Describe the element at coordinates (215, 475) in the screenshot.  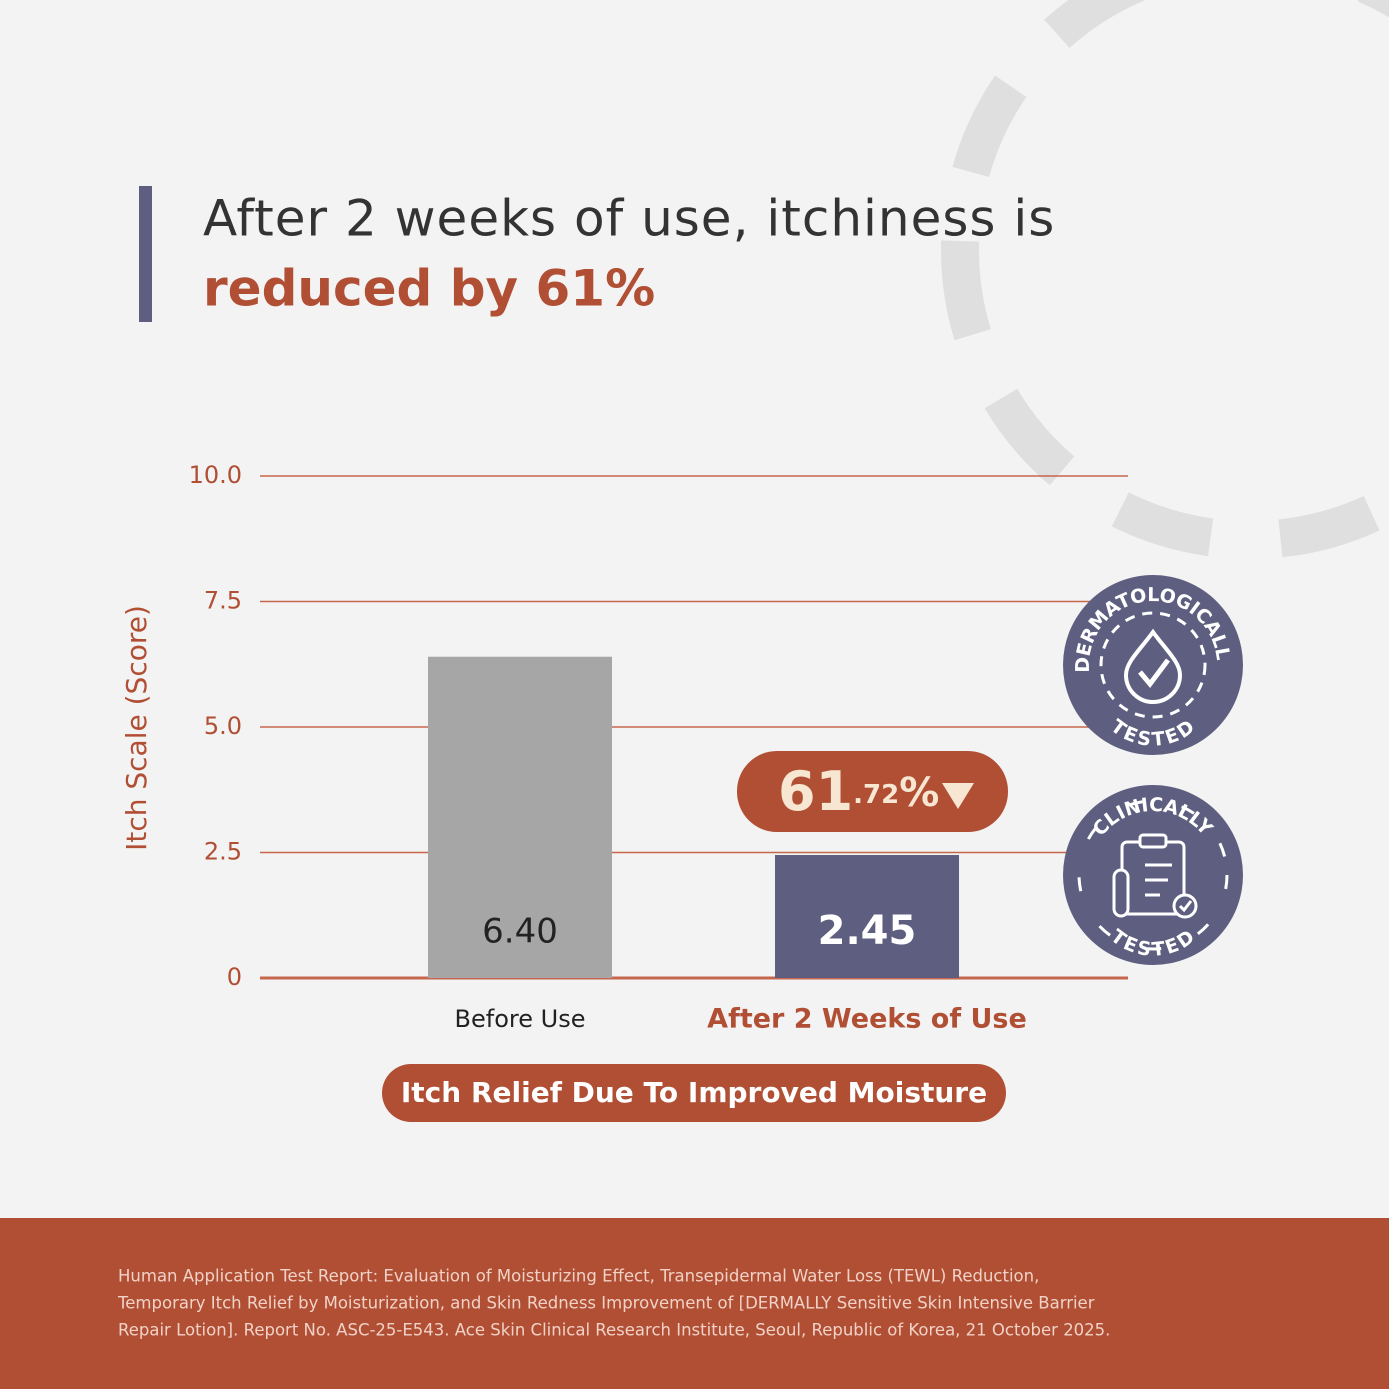
I see `y-tick-label: 10.0` at that location.